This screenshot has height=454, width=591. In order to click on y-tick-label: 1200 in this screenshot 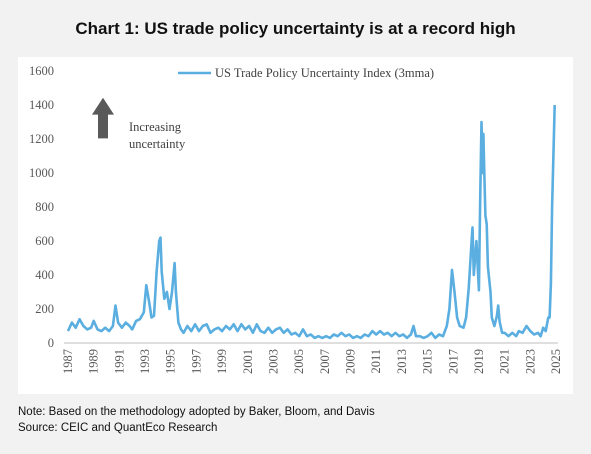, I will do `click(41, 139)`.